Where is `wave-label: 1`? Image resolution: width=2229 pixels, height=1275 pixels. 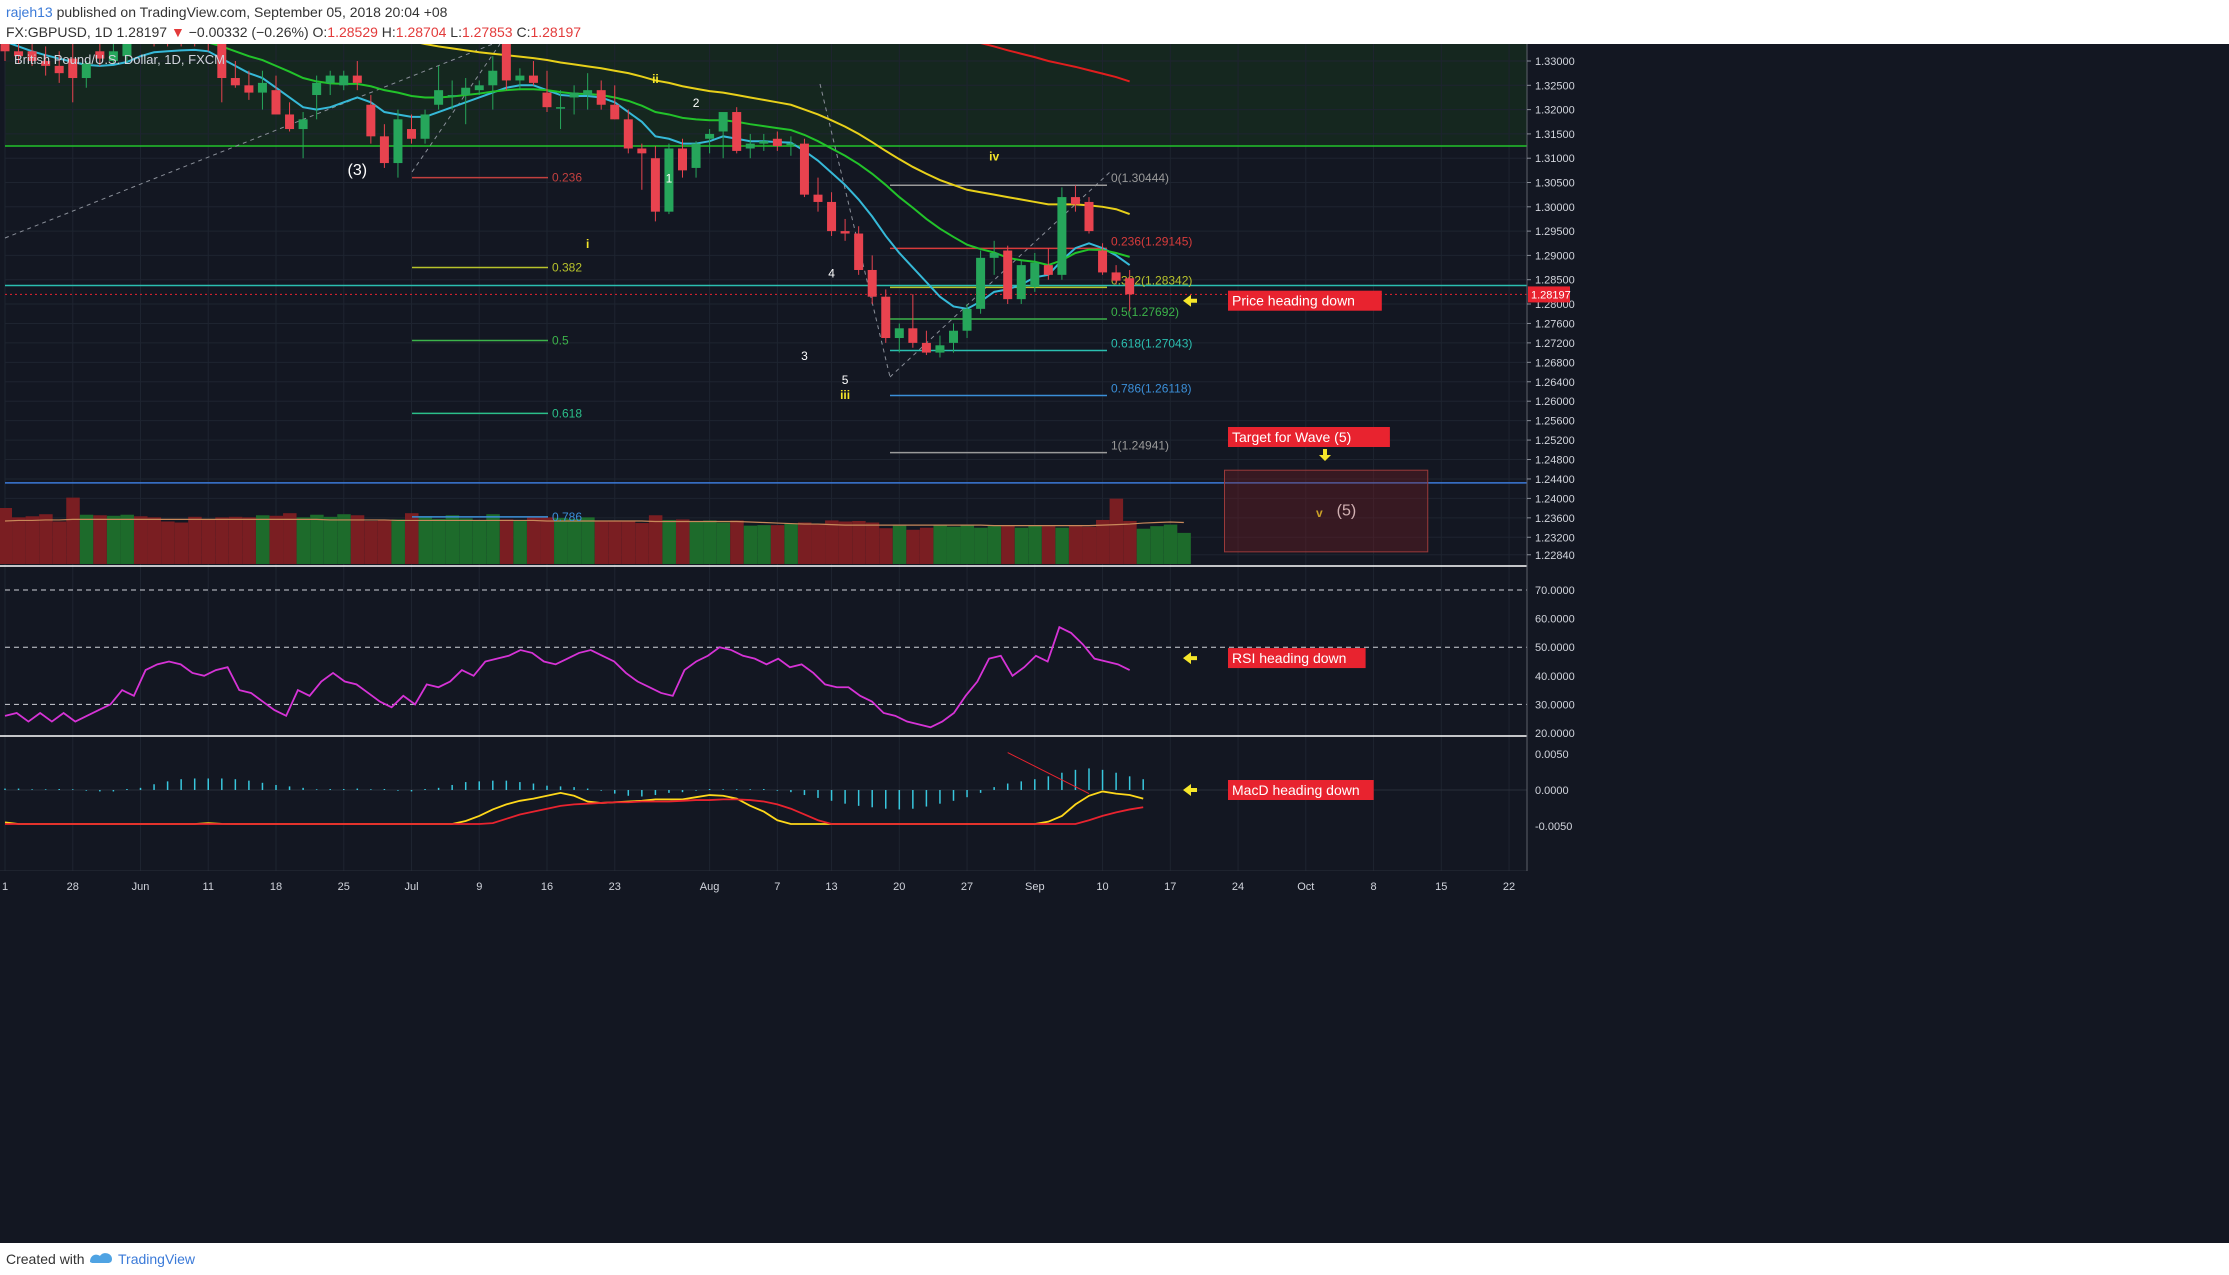 wave-label: 1 is located at coordinates (669, 179).